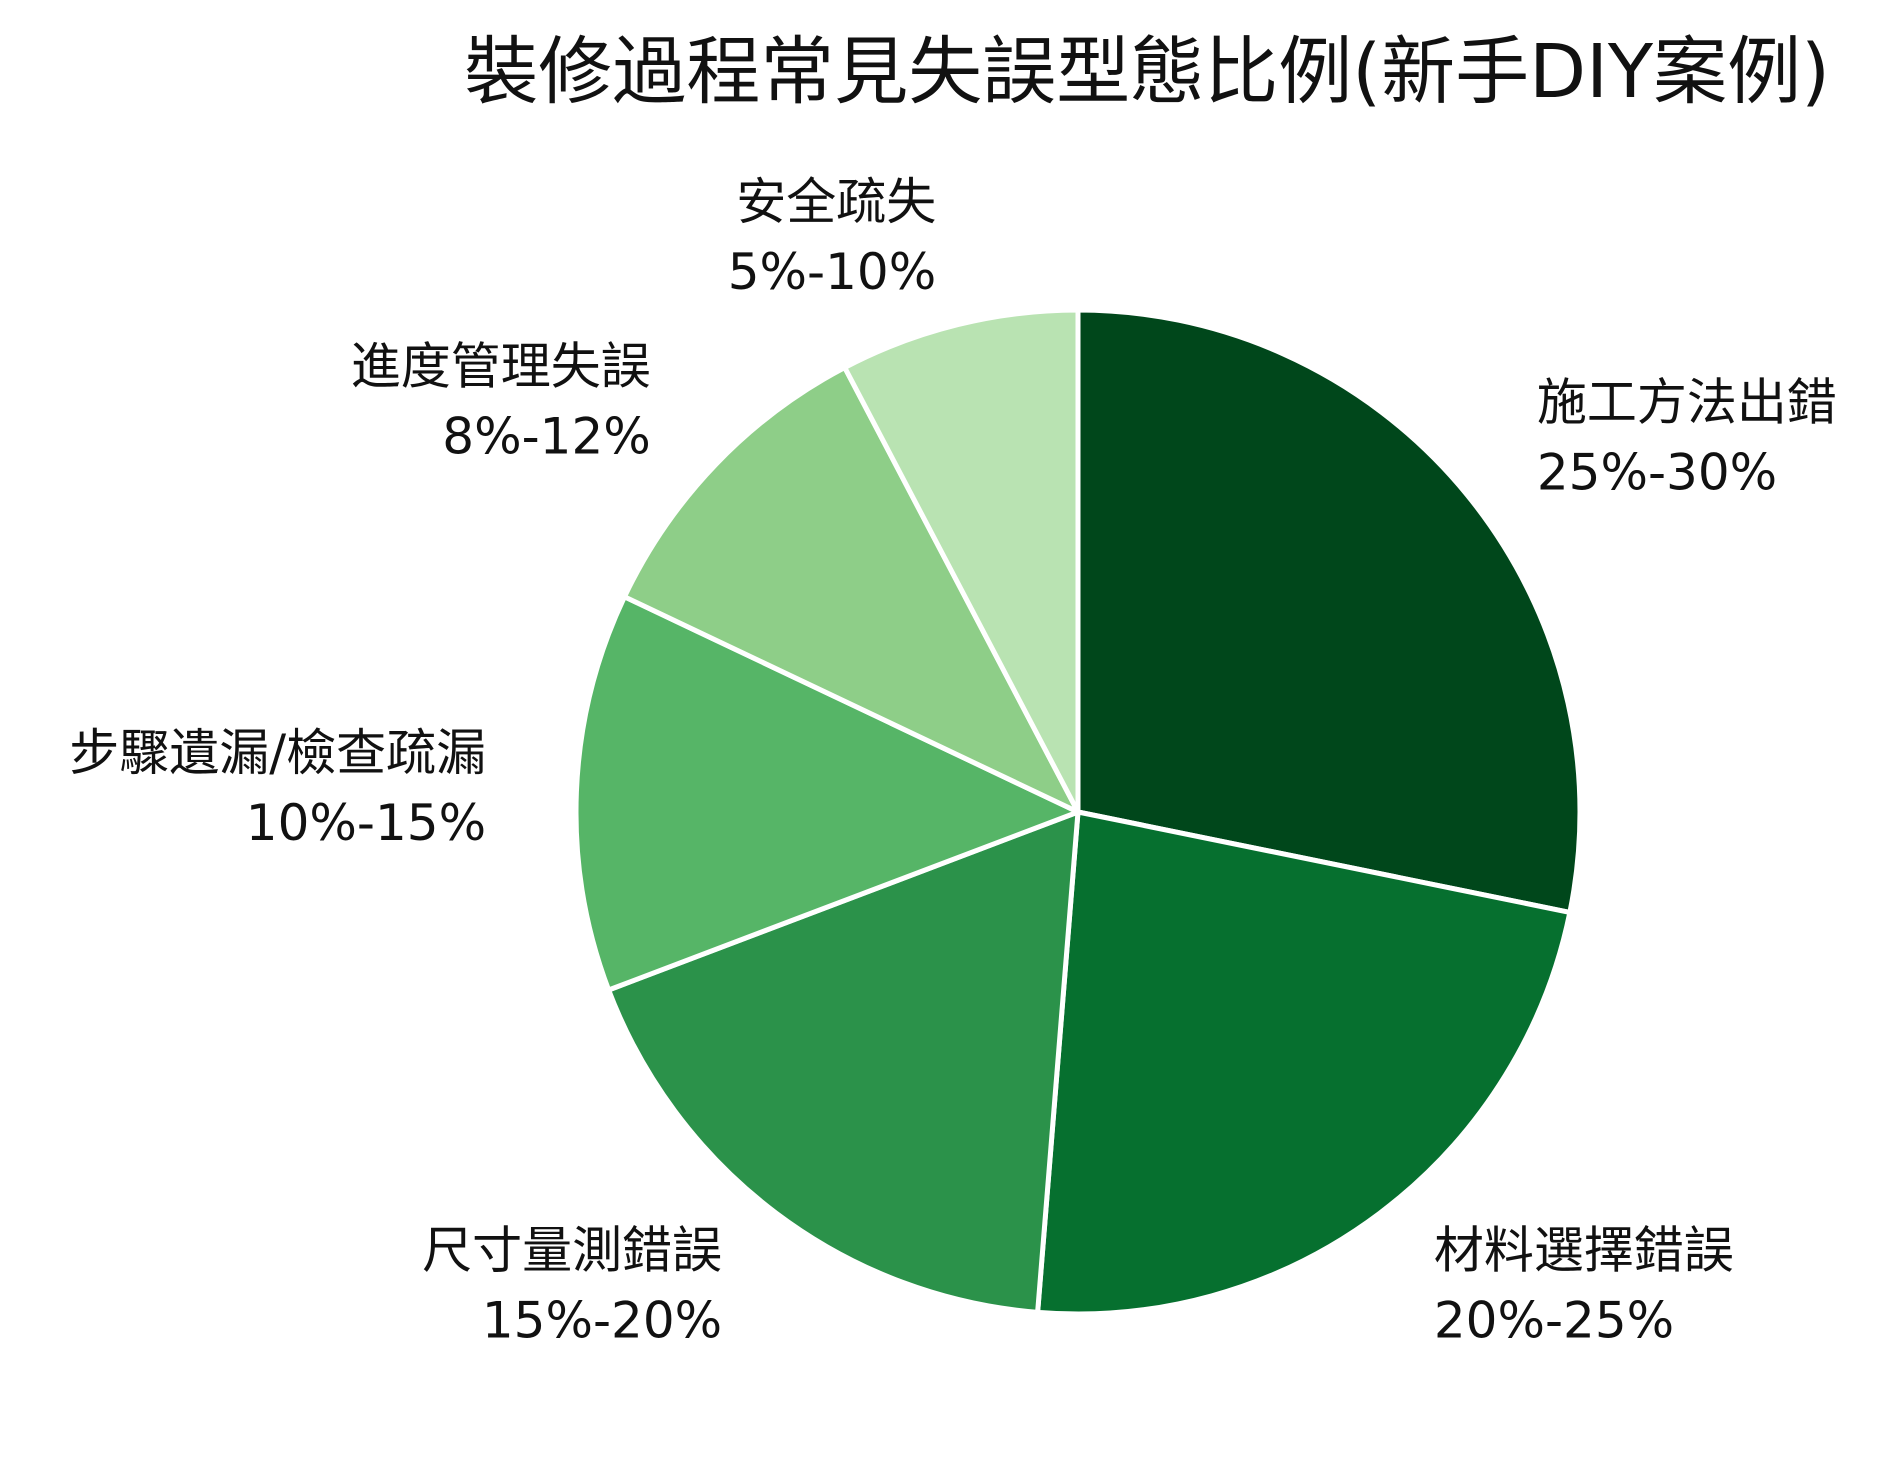  I want to click on slice-label-range: 25%-30%, so click(1657, 472).